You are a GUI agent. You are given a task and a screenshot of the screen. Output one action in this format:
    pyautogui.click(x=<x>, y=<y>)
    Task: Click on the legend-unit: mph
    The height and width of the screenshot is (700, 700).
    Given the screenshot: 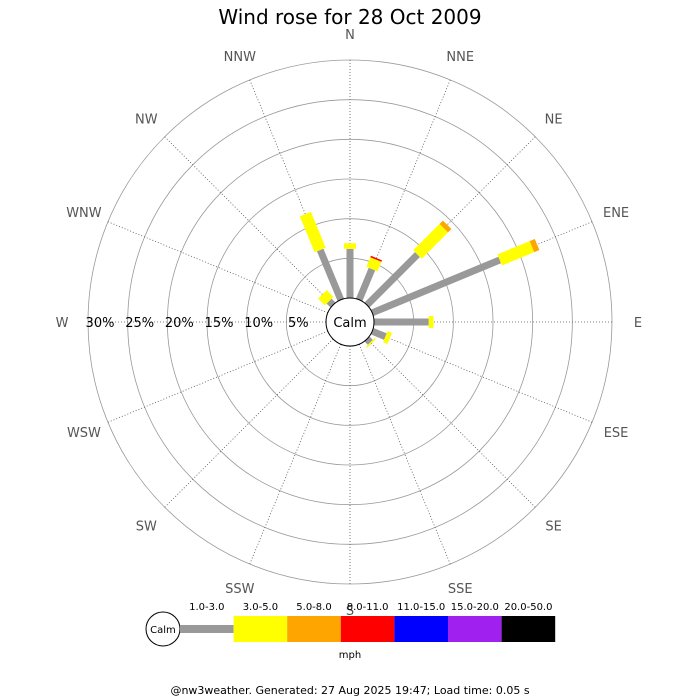 What is the action you would take?
    pyautogui.click(x=350, y=655)
    